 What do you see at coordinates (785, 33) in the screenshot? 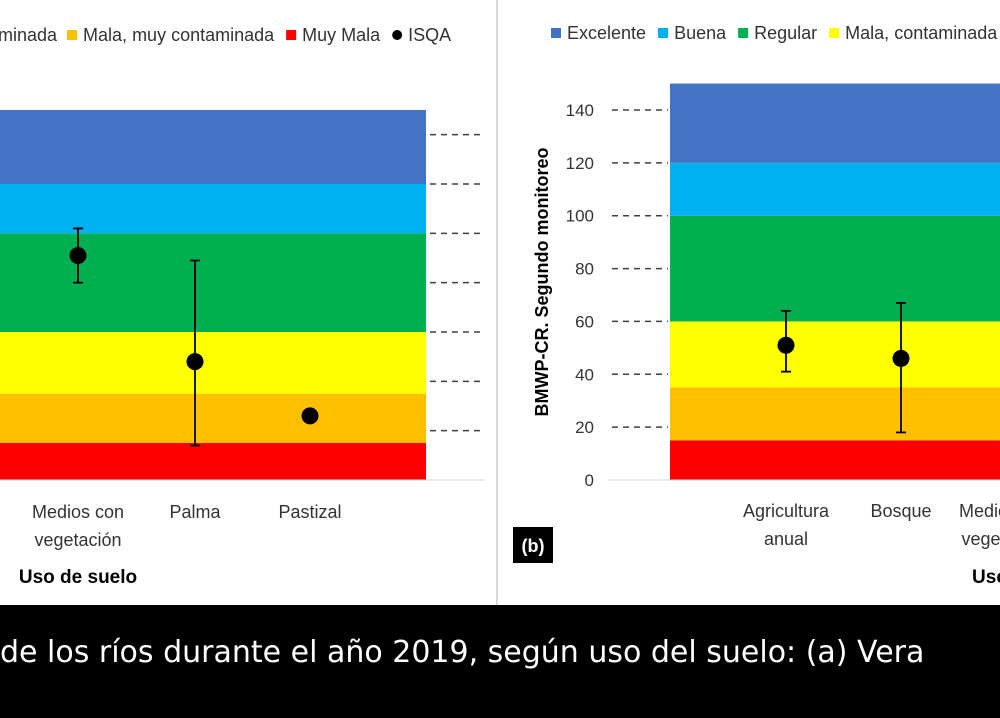
I see `legend-label-regular: Regular` at bounding box center [785, 33].